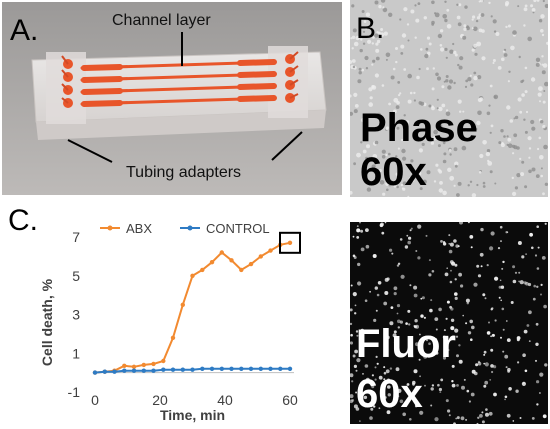 This screenshot has width=550, height=429. Describe the element at coordinates (238, 228) in the screenshot. I see `legend-label: CONTROL` at that location.